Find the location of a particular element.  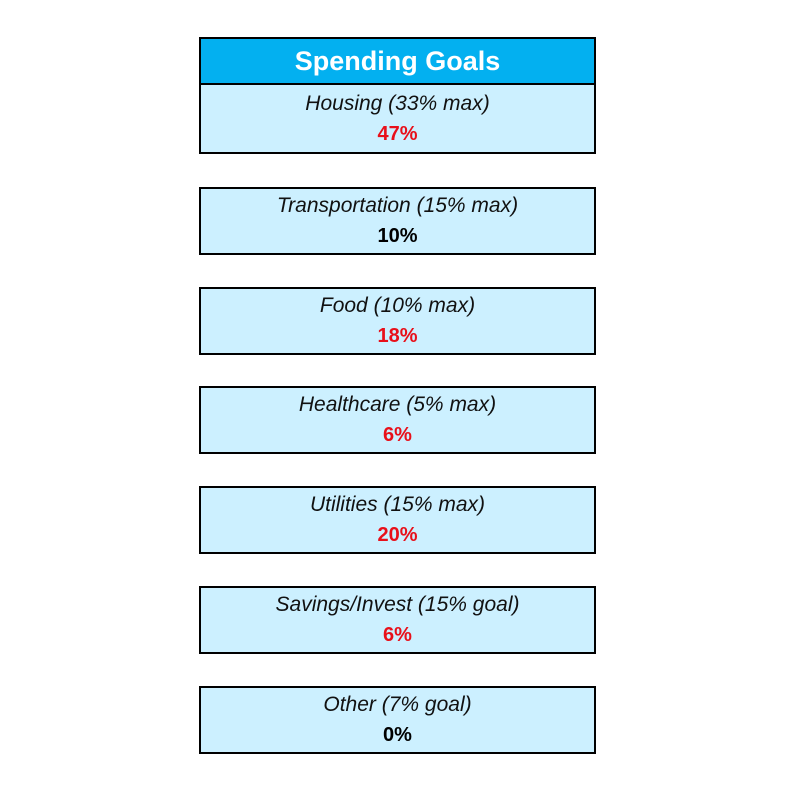

goal-label: Healthcare (5% max) is located at coordinates (397, 404).